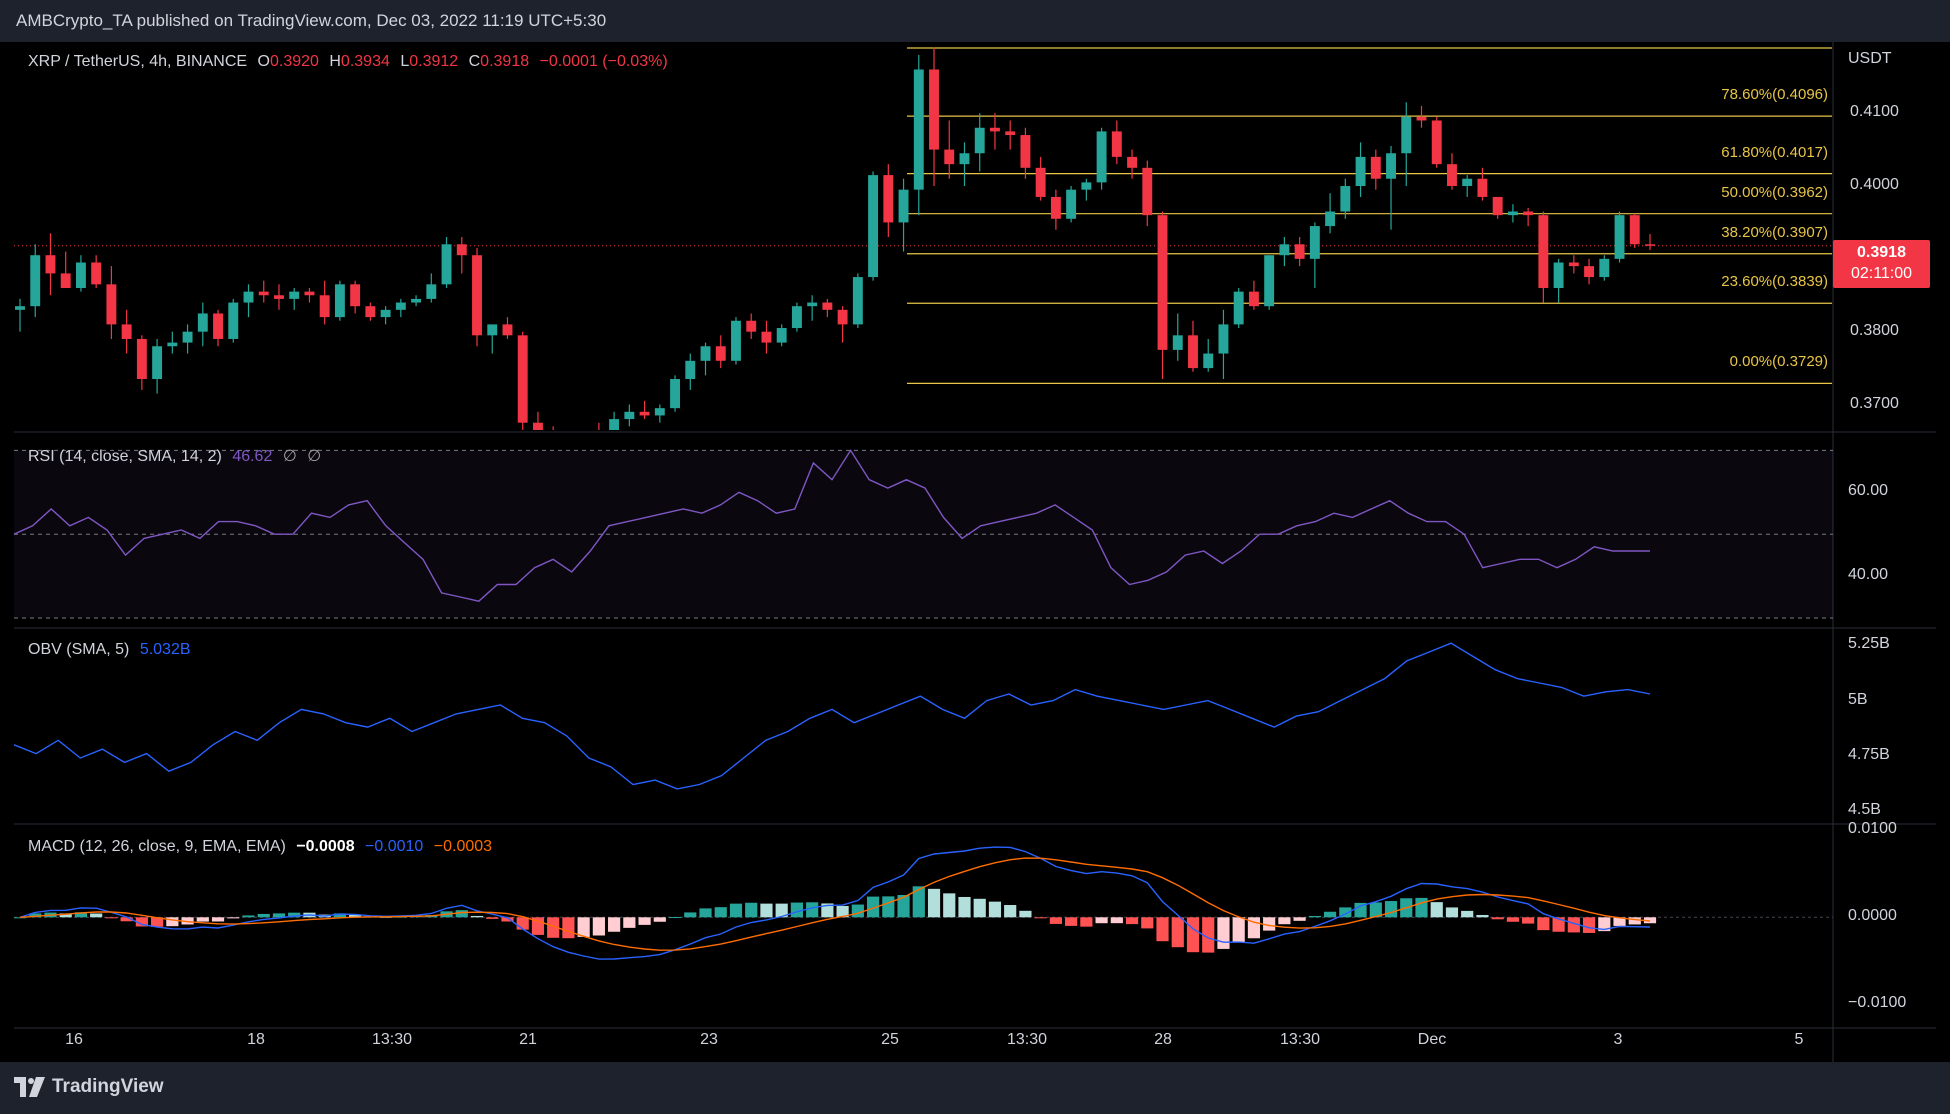 Image resolution: width=1950 pixels, height=1114 pixels. What do you see at coordinates (252, 456) in the screenshot?
I see `rsi-value: 46.62` at bounding box center [252, 456].